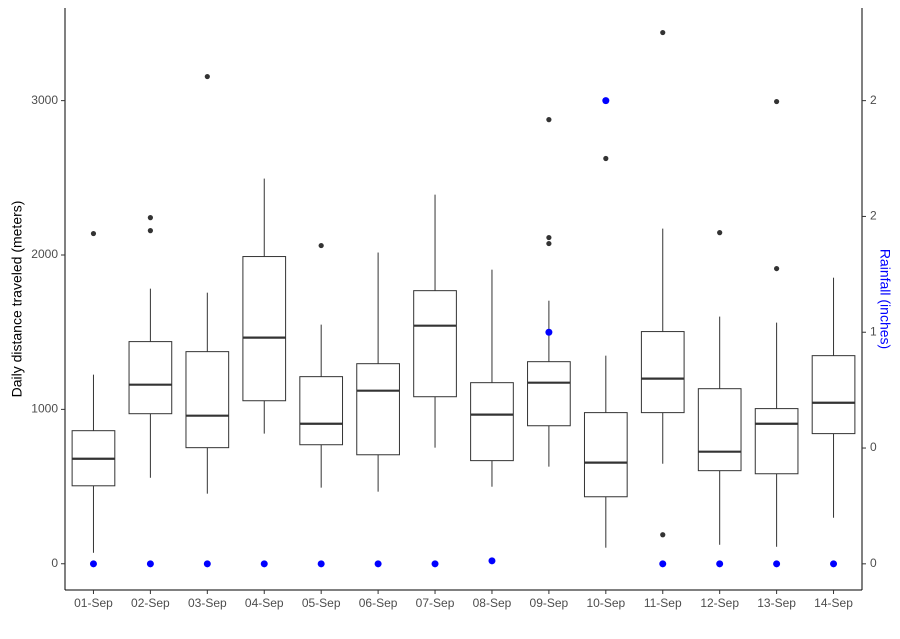 This screenshot has height=639, width=900. What do you see at coordinates (776, 603) in the screenshot?
I see `x-tick-label: 13-Sep` at bounding box center [776, 603].